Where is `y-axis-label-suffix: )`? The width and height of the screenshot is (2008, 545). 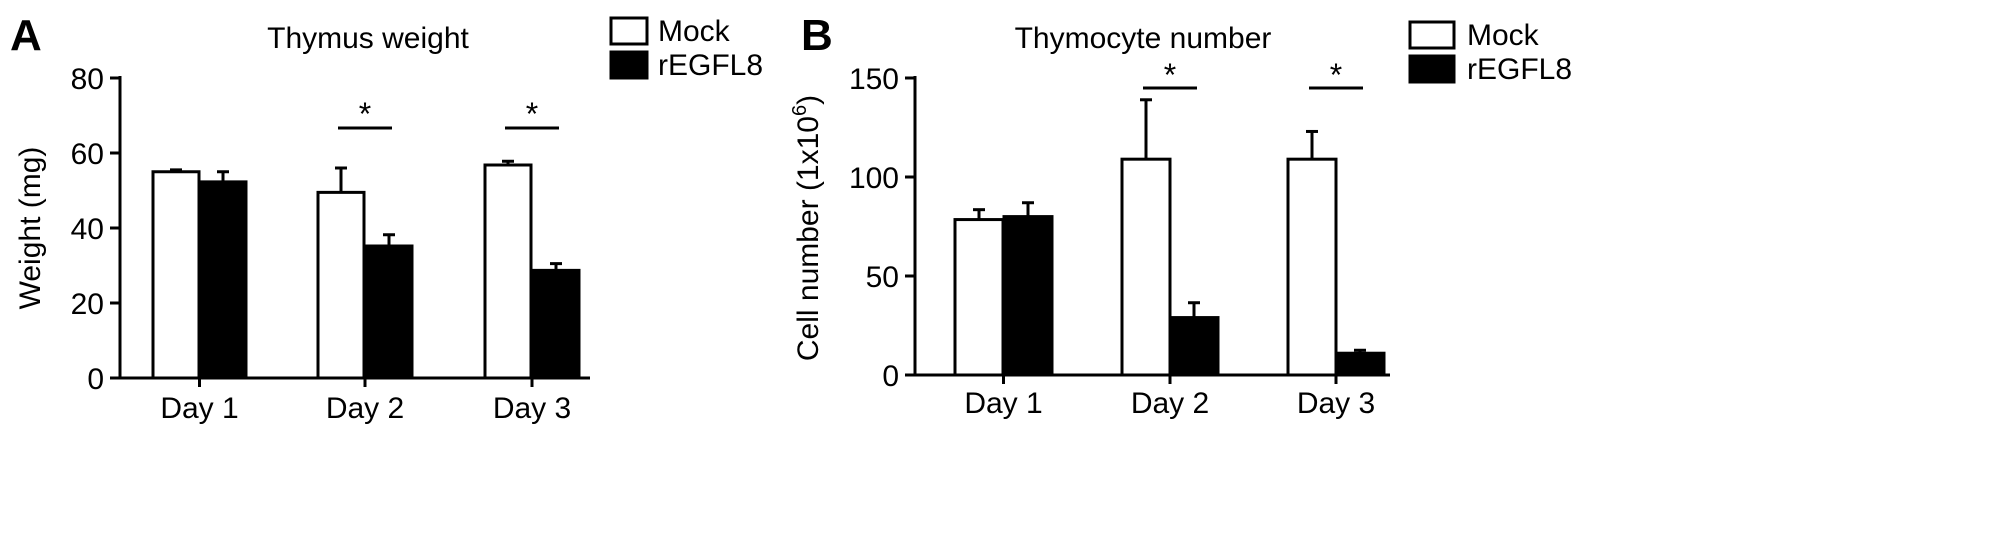 y-axis-label-suffix: ) is located at coordinates (808, 100).